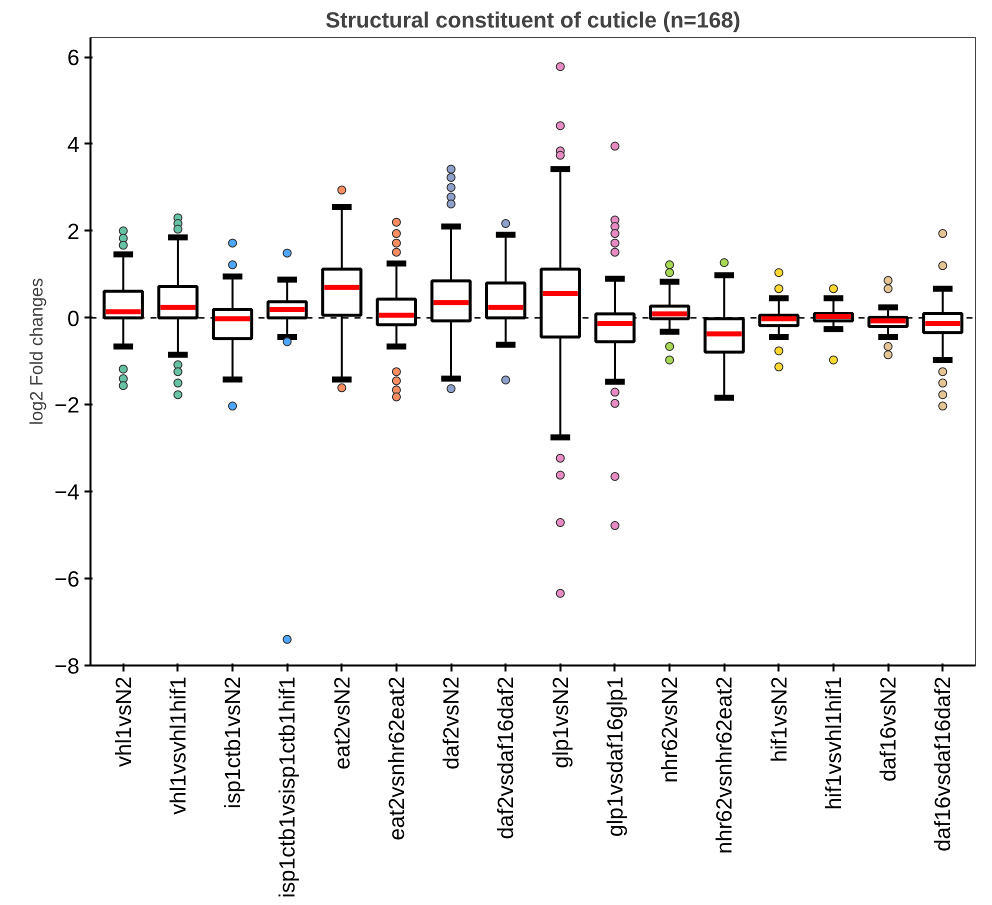 This screenshot has height=905, width=992. I want to click on x-tick-label: vhl1vsvhl1hif1, so click(177, 745).